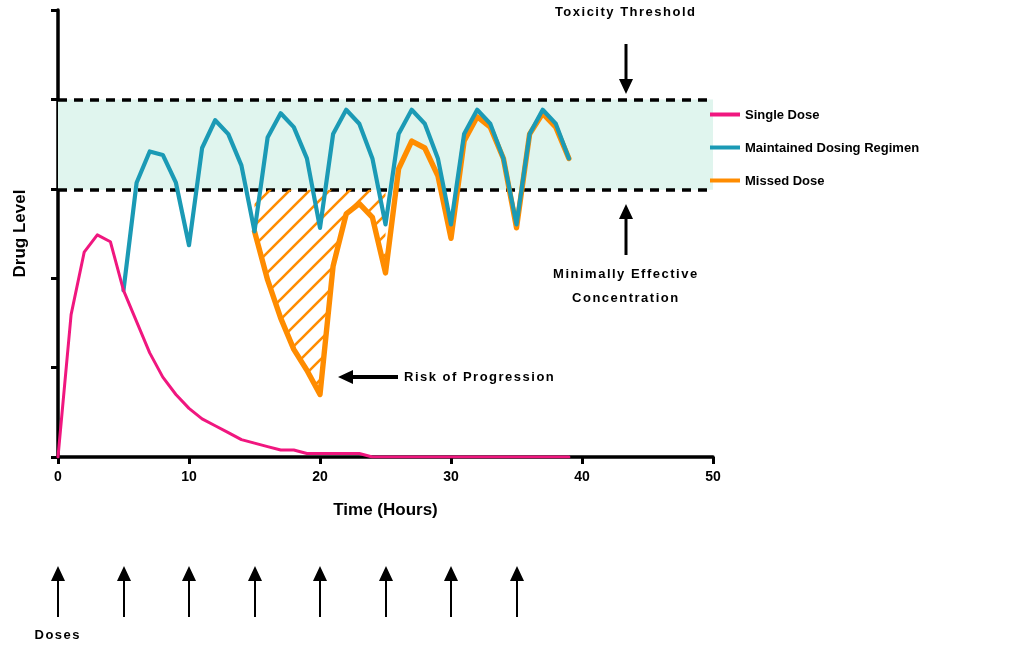  I want to click on legend-label: Maintained Dosing Regimen, so click(832, 147).